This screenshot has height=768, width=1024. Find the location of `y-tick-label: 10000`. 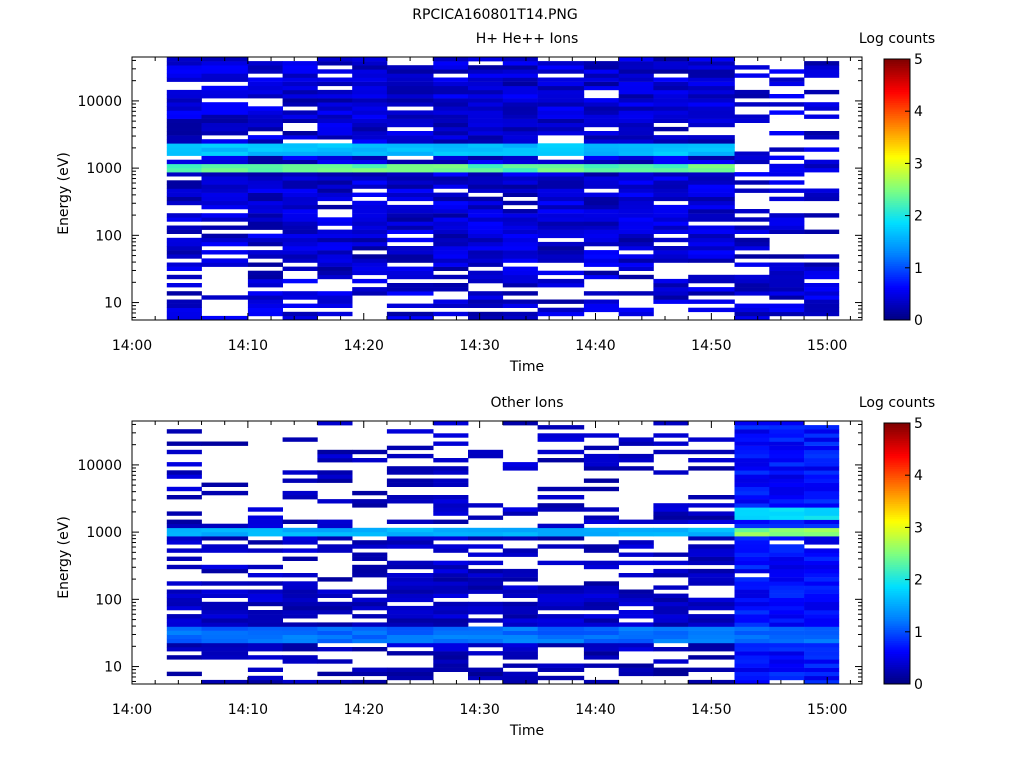

y-tick-label: 10000 is located at coordinates (99, 466).